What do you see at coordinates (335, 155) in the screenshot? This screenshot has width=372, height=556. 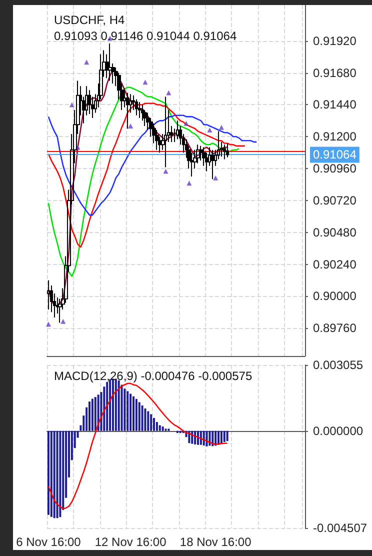 I see `ref-line-label: 0.91064` at bounding box center [335, 155].